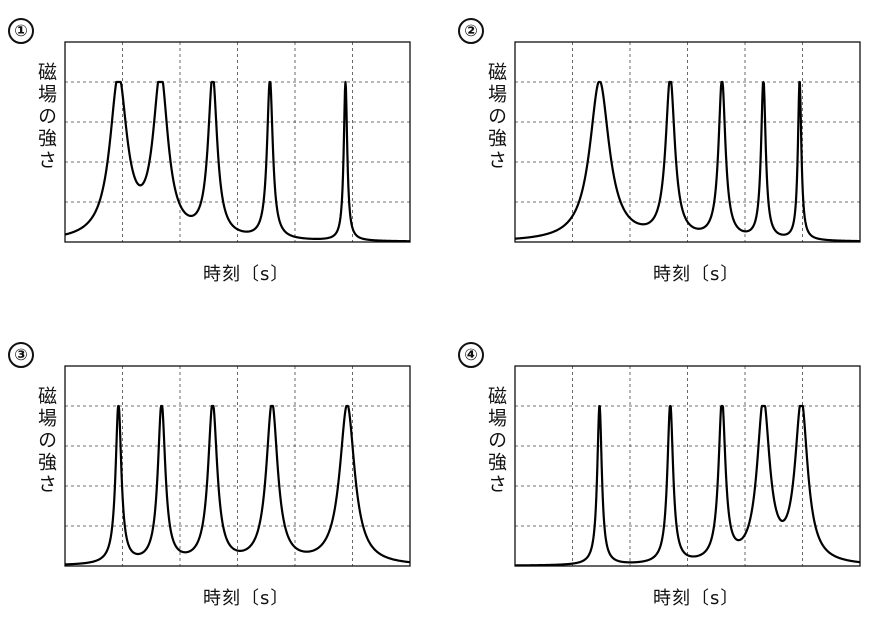 The height and width of the screenshot is (628, 872). I want to click on panel-number: ④, so click(471, 355).